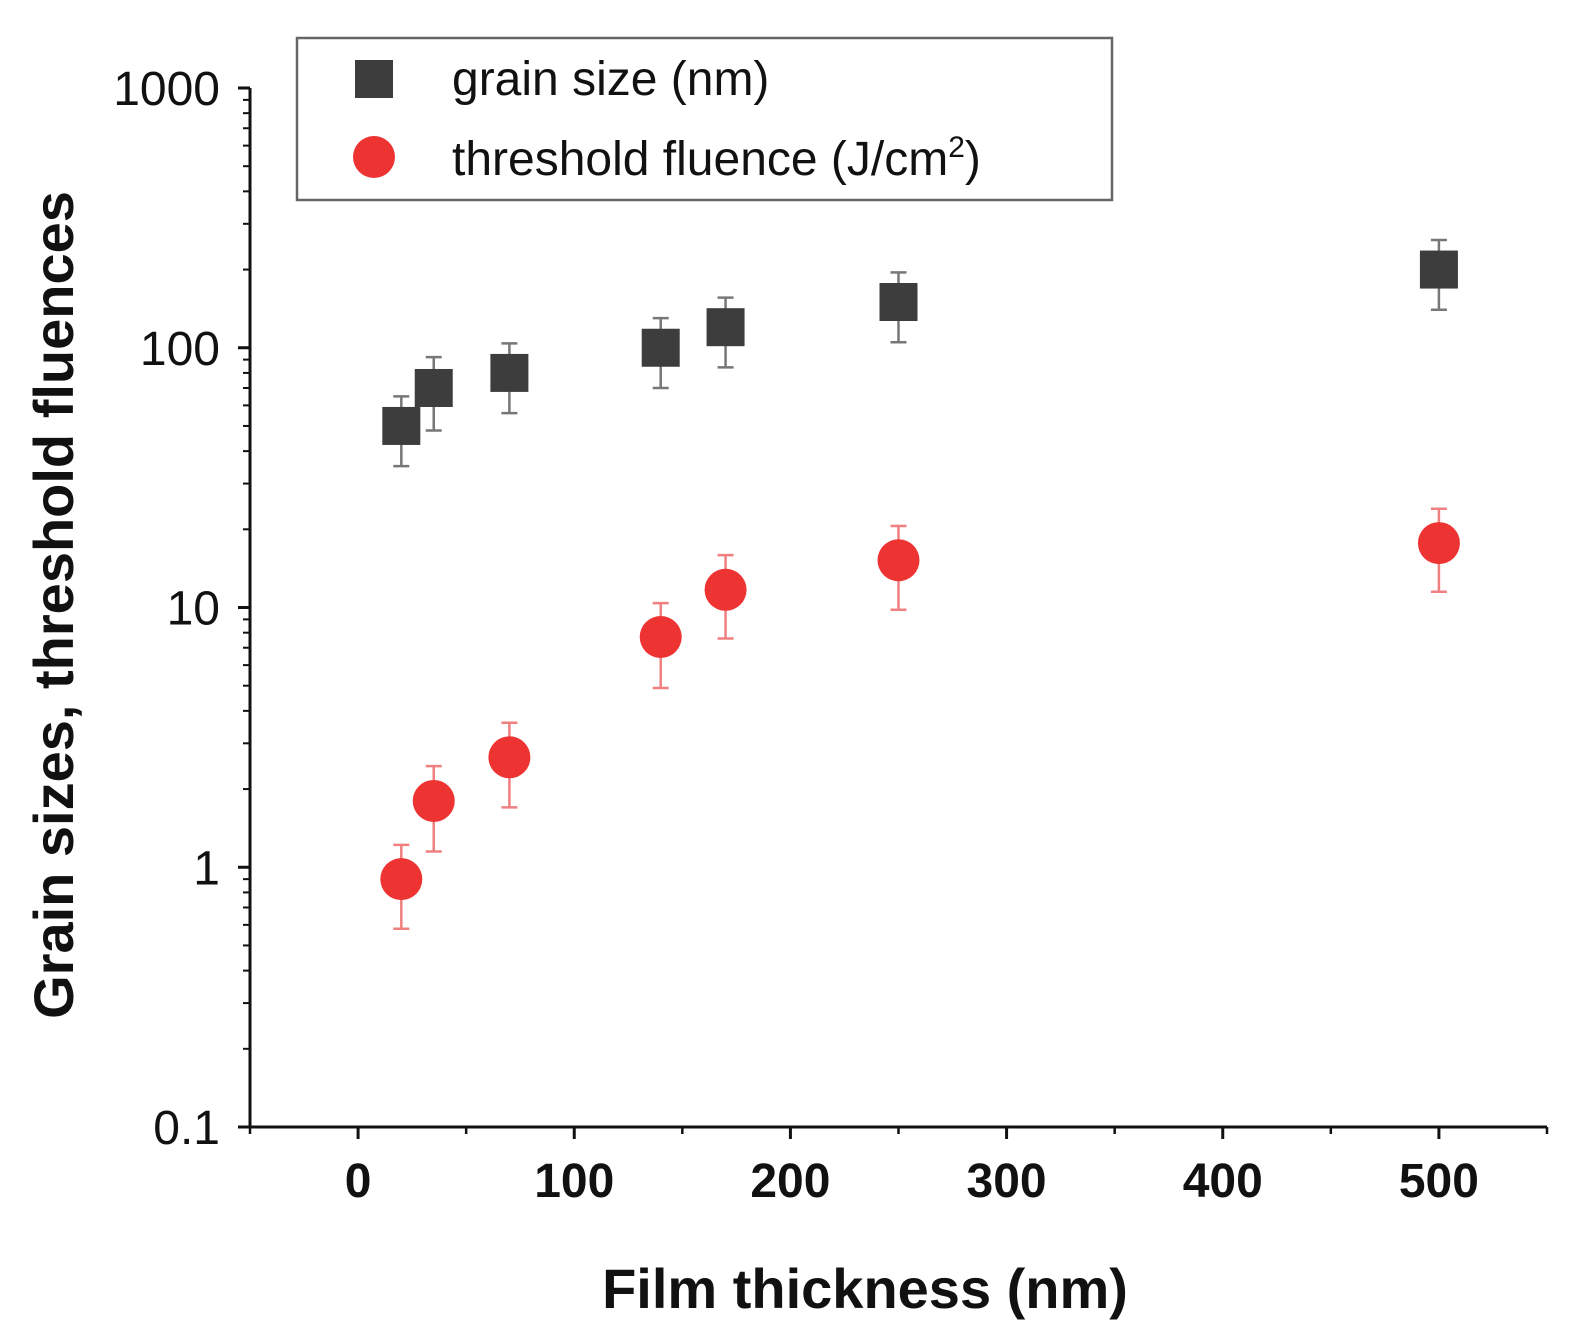  I want to click on legend-label-threshold-main: threshold fluence (J/cm, so click(700, 159).